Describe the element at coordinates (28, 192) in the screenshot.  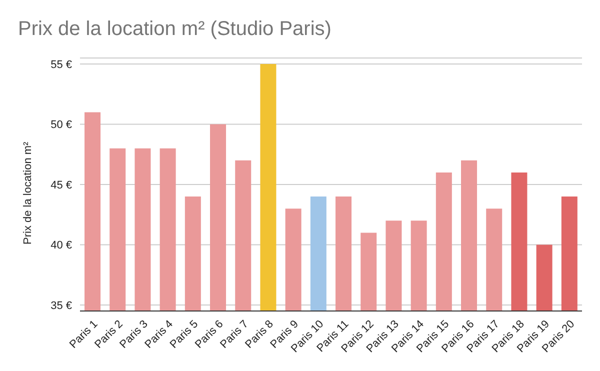
I see `y-axis-title: Prix de la location m²` at that location.